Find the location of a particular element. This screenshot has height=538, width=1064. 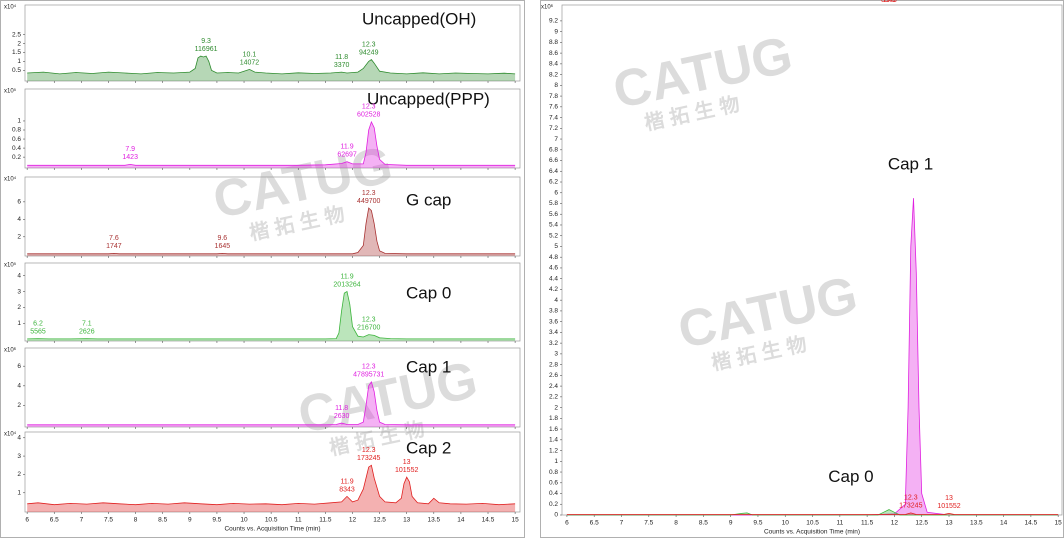

peak-time: 7.9 is located at coordinates (130, 149).